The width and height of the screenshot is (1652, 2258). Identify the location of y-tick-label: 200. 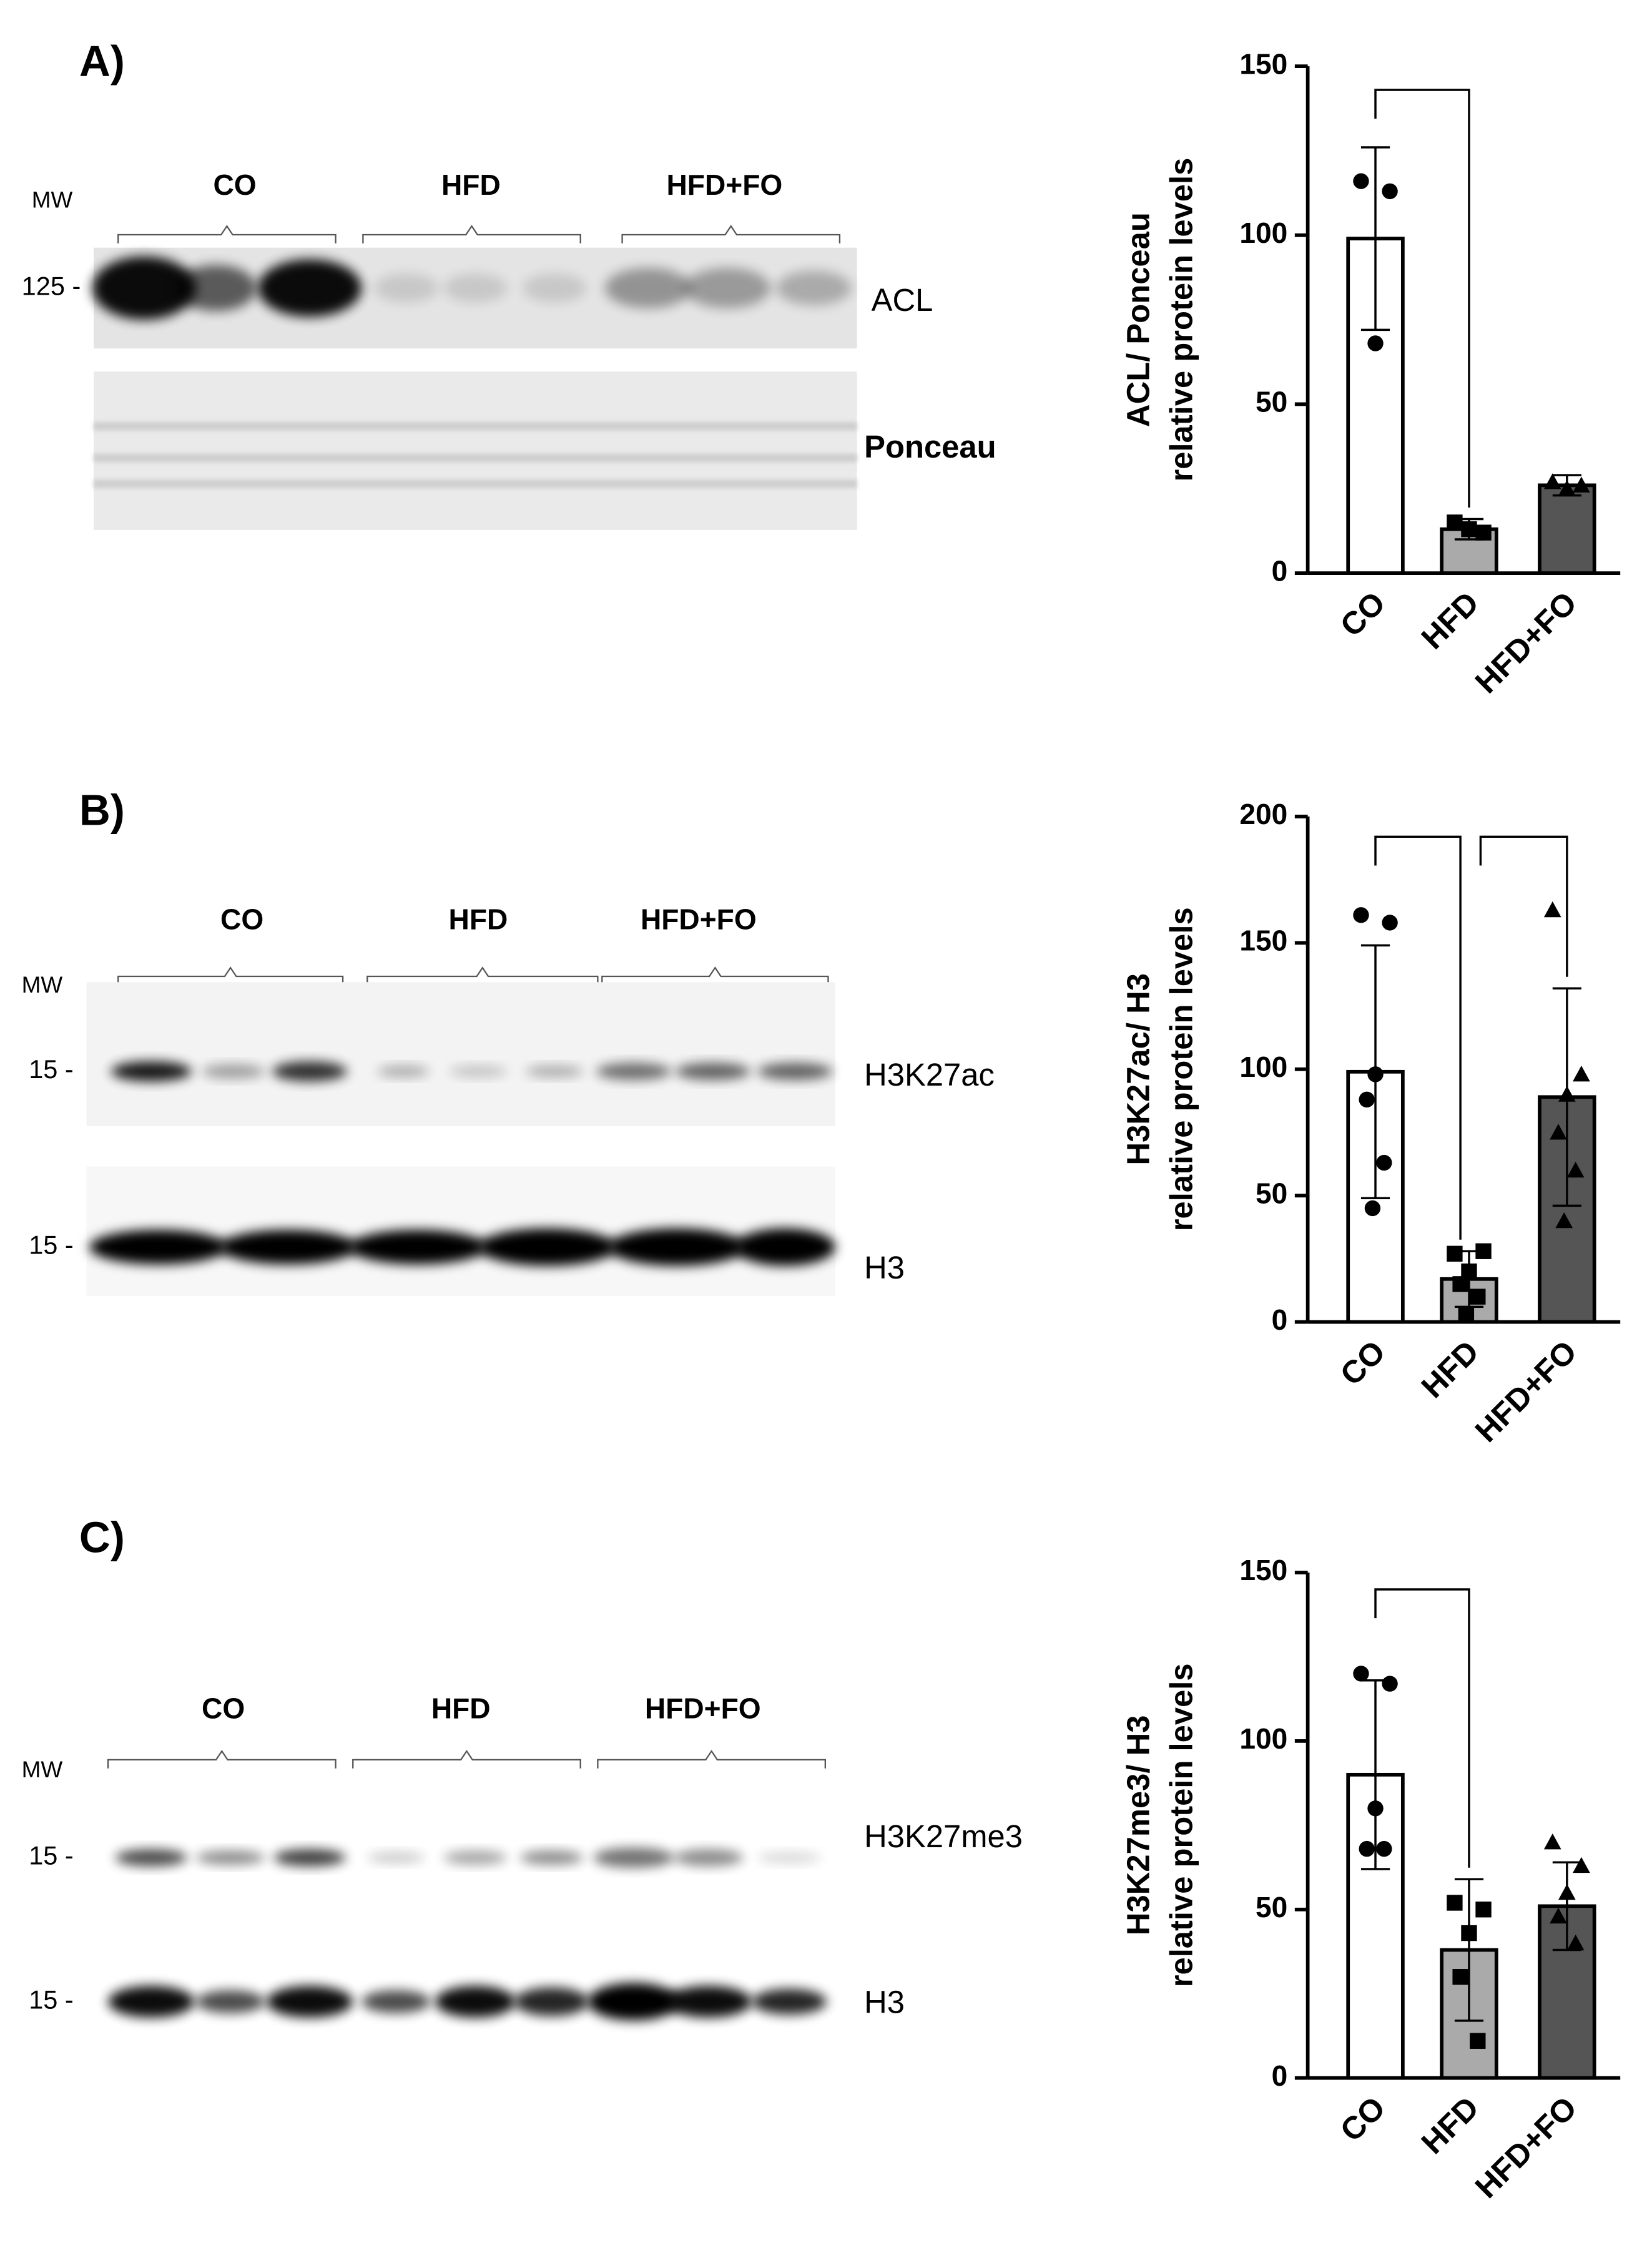
(1263, 814).